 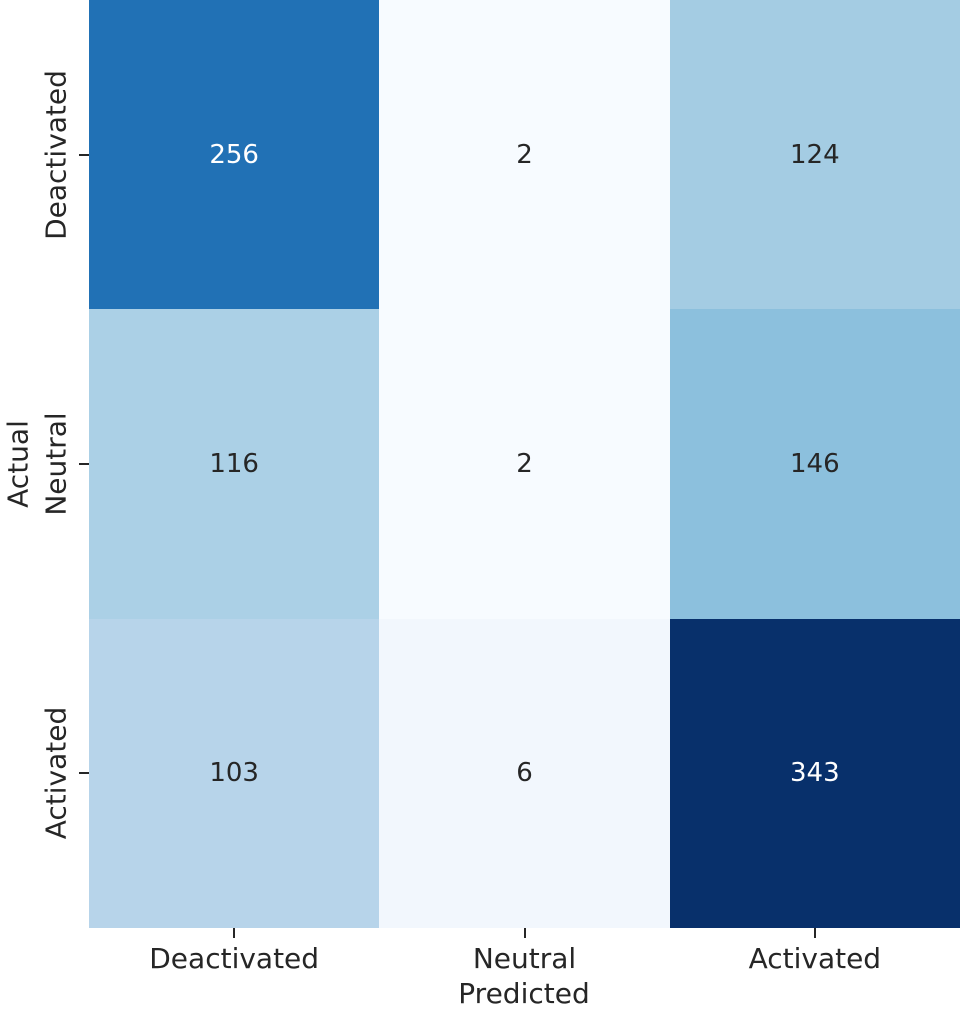 I want to click on y-tick-label-deactivated: Deactivated, so click(x=56, y=154).